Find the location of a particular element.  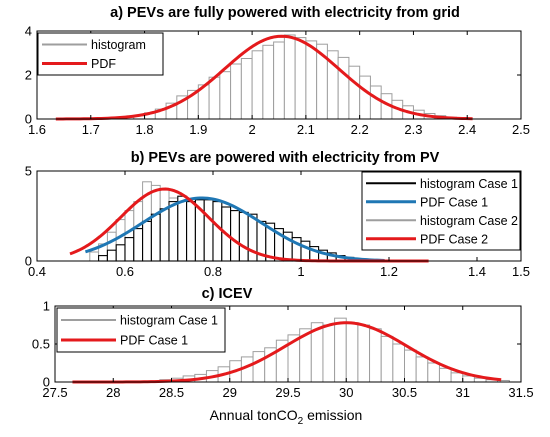

x-tick-label: 2.4 is located at coordinates (467, 129).